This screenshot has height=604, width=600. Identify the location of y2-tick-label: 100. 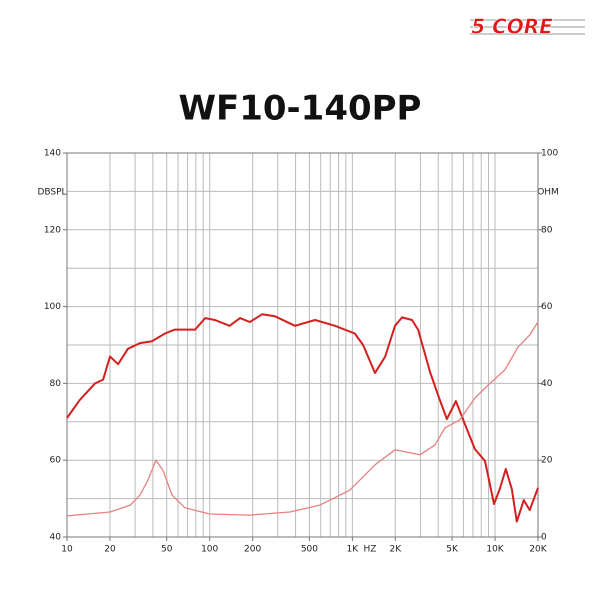
(549, 154).